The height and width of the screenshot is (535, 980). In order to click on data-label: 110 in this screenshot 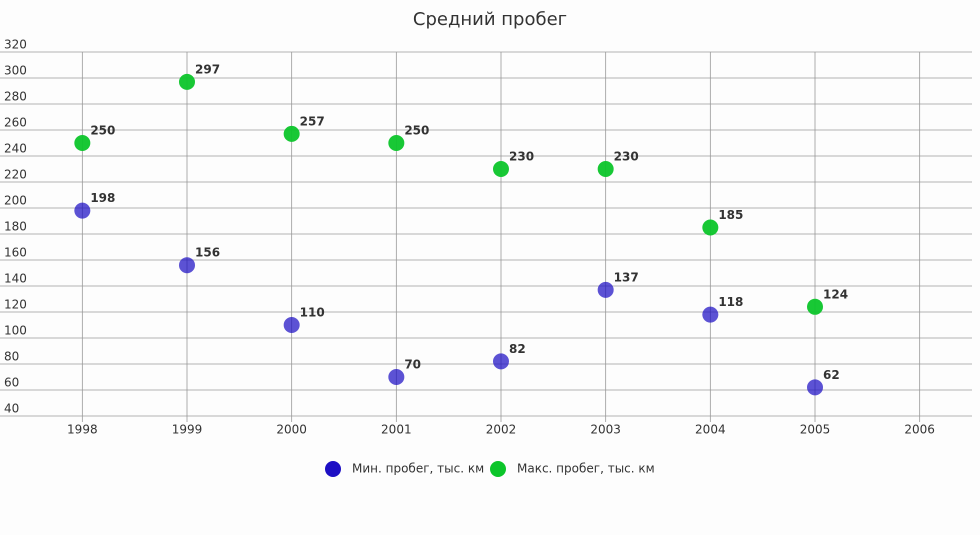, I will do `click(312, 313)`.